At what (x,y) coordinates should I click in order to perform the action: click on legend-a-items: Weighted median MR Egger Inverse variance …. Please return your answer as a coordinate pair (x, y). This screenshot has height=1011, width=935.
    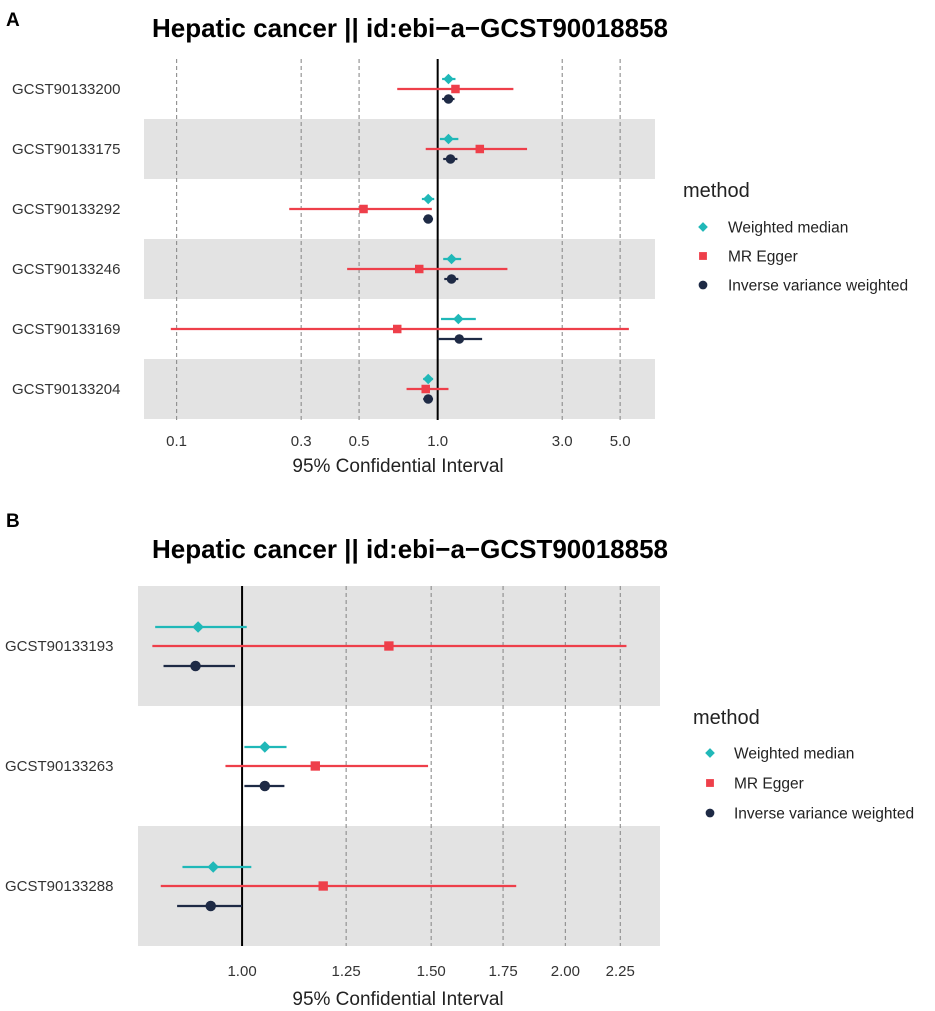
    Looking at the image, I should click on (803, 257).